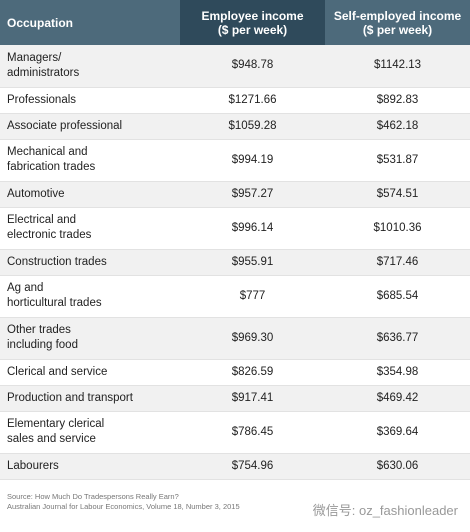  I want to click on table-row: Production and transport $917.41 $469.42, so click(235, 398).